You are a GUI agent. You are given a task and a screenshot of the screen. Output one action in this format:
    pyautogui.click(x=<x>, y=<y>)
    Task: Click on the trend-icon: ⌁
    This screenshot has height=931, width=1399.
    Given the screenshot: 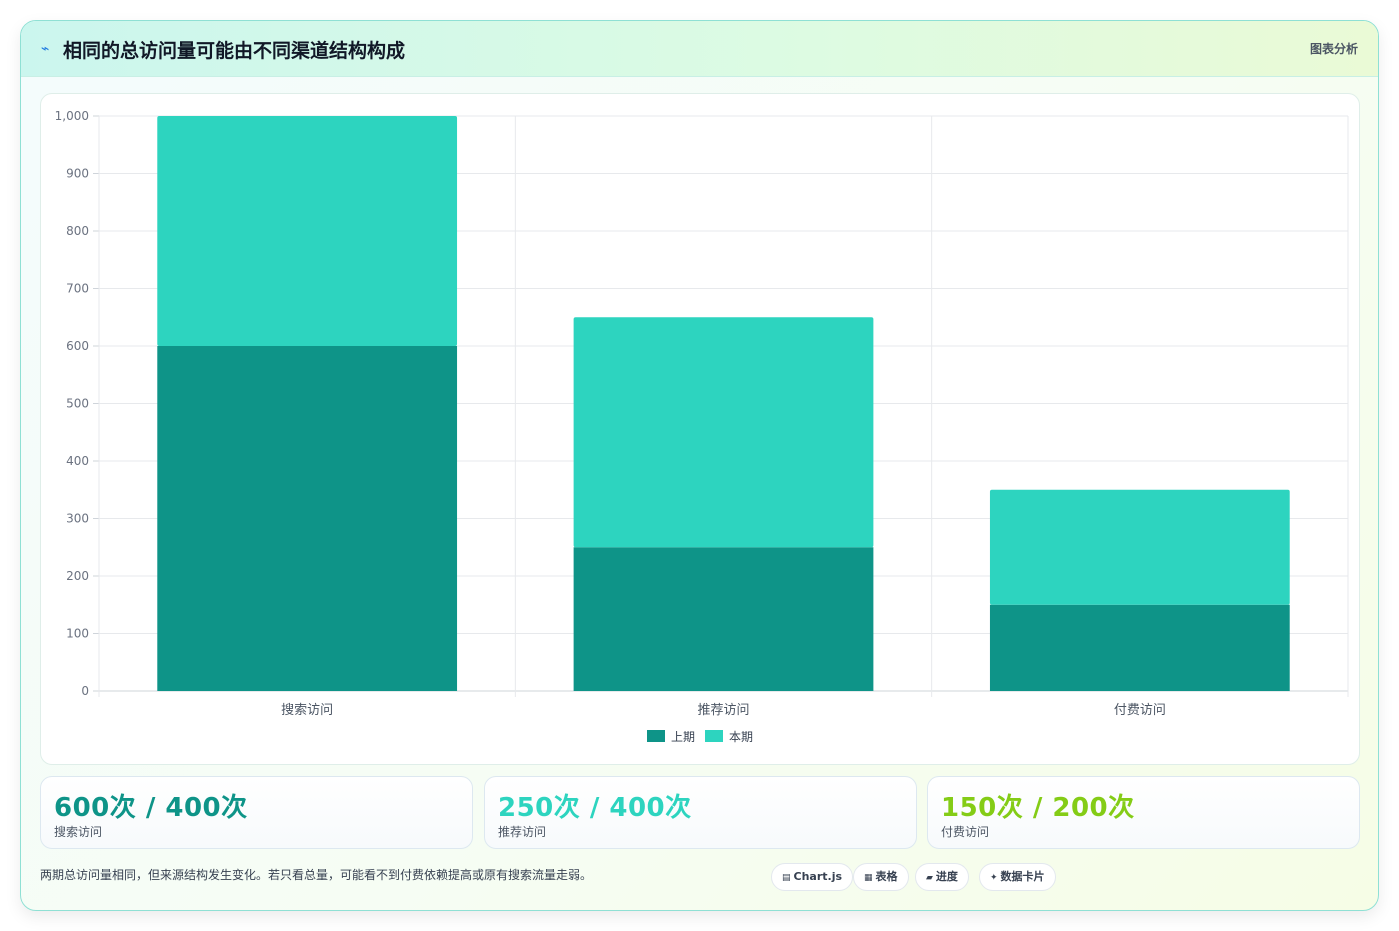 What is the action you would take?
    pyautogui.click(x=45, y=49)
    